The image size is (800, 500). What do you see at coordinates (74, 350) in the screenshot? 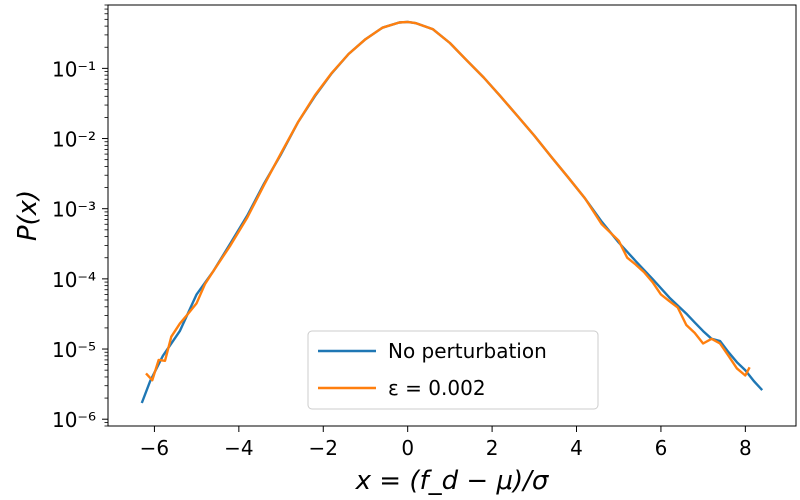
I see `y-tick-label: 10⁻⁵` at bounding box center [74, 350].